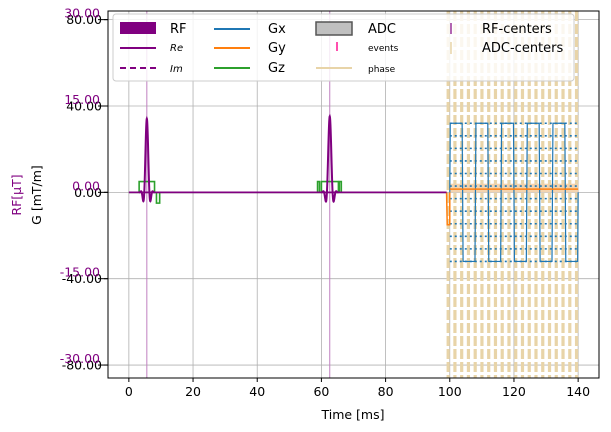 This screenshot has width=611, height=432. I want to click on legend-gy-label: Gy, so click(277, 48).